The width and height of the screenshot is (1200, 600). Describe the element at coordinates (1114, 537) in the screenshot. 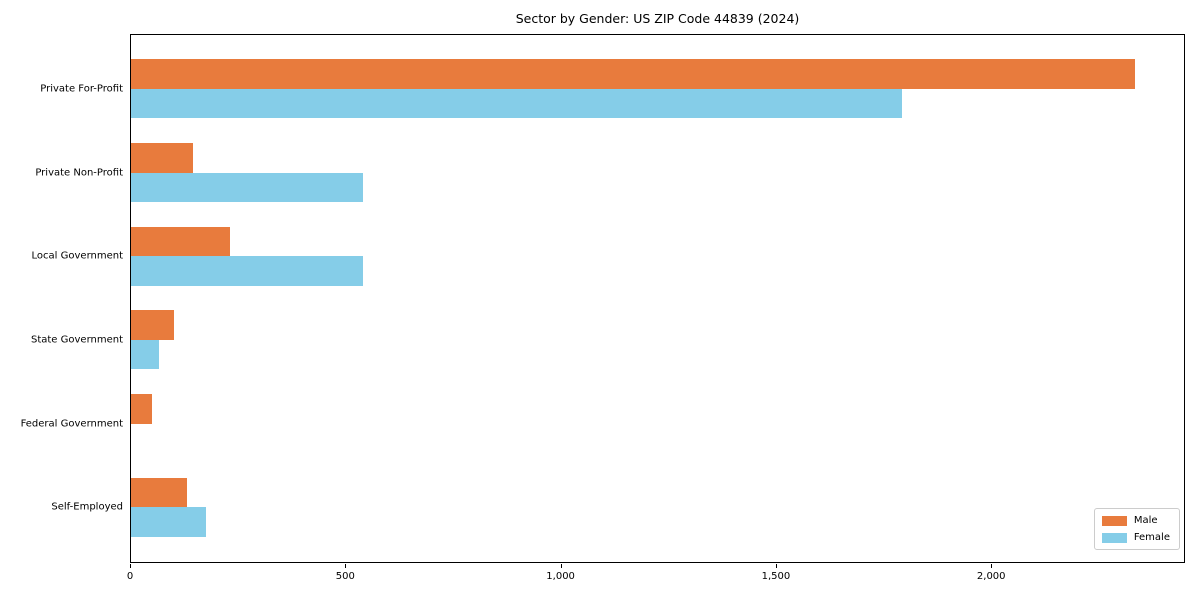

I see `legend-swatch-female` at that location.